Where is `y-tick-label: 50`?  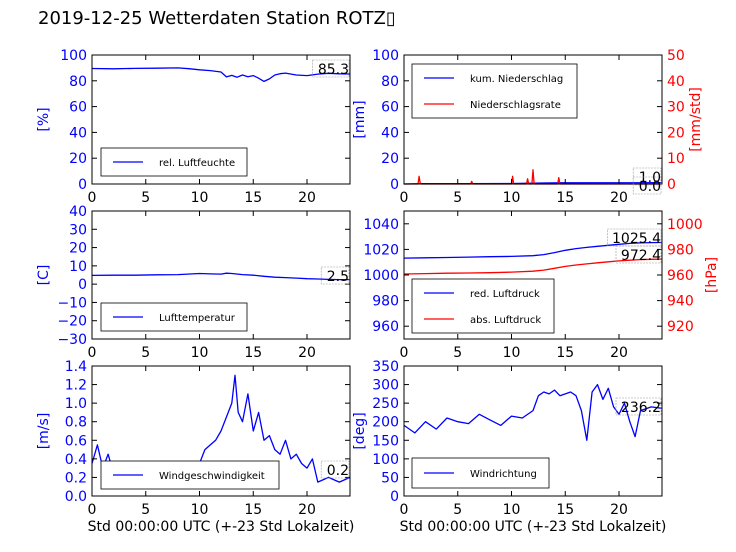
y-tick-label: 50 is located at coordinates (390, 478).